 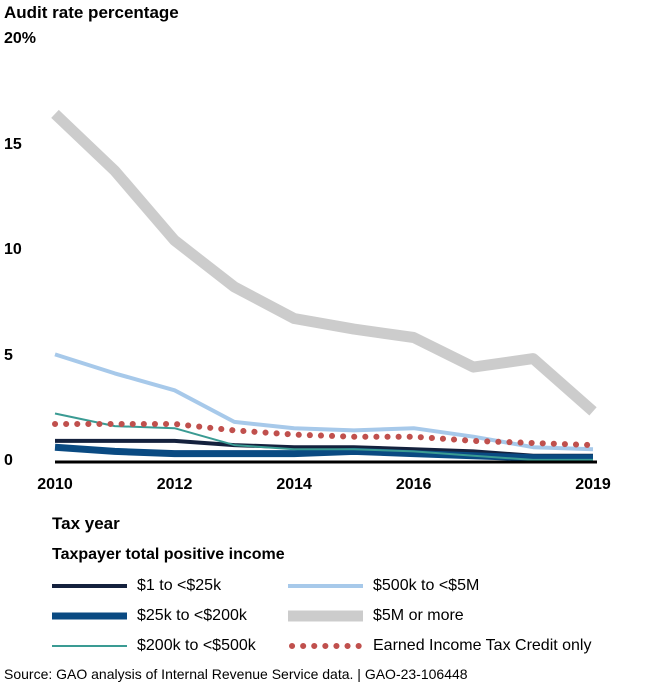 I want to click on x-tick-label: 2019, so click(x=593, y=484).